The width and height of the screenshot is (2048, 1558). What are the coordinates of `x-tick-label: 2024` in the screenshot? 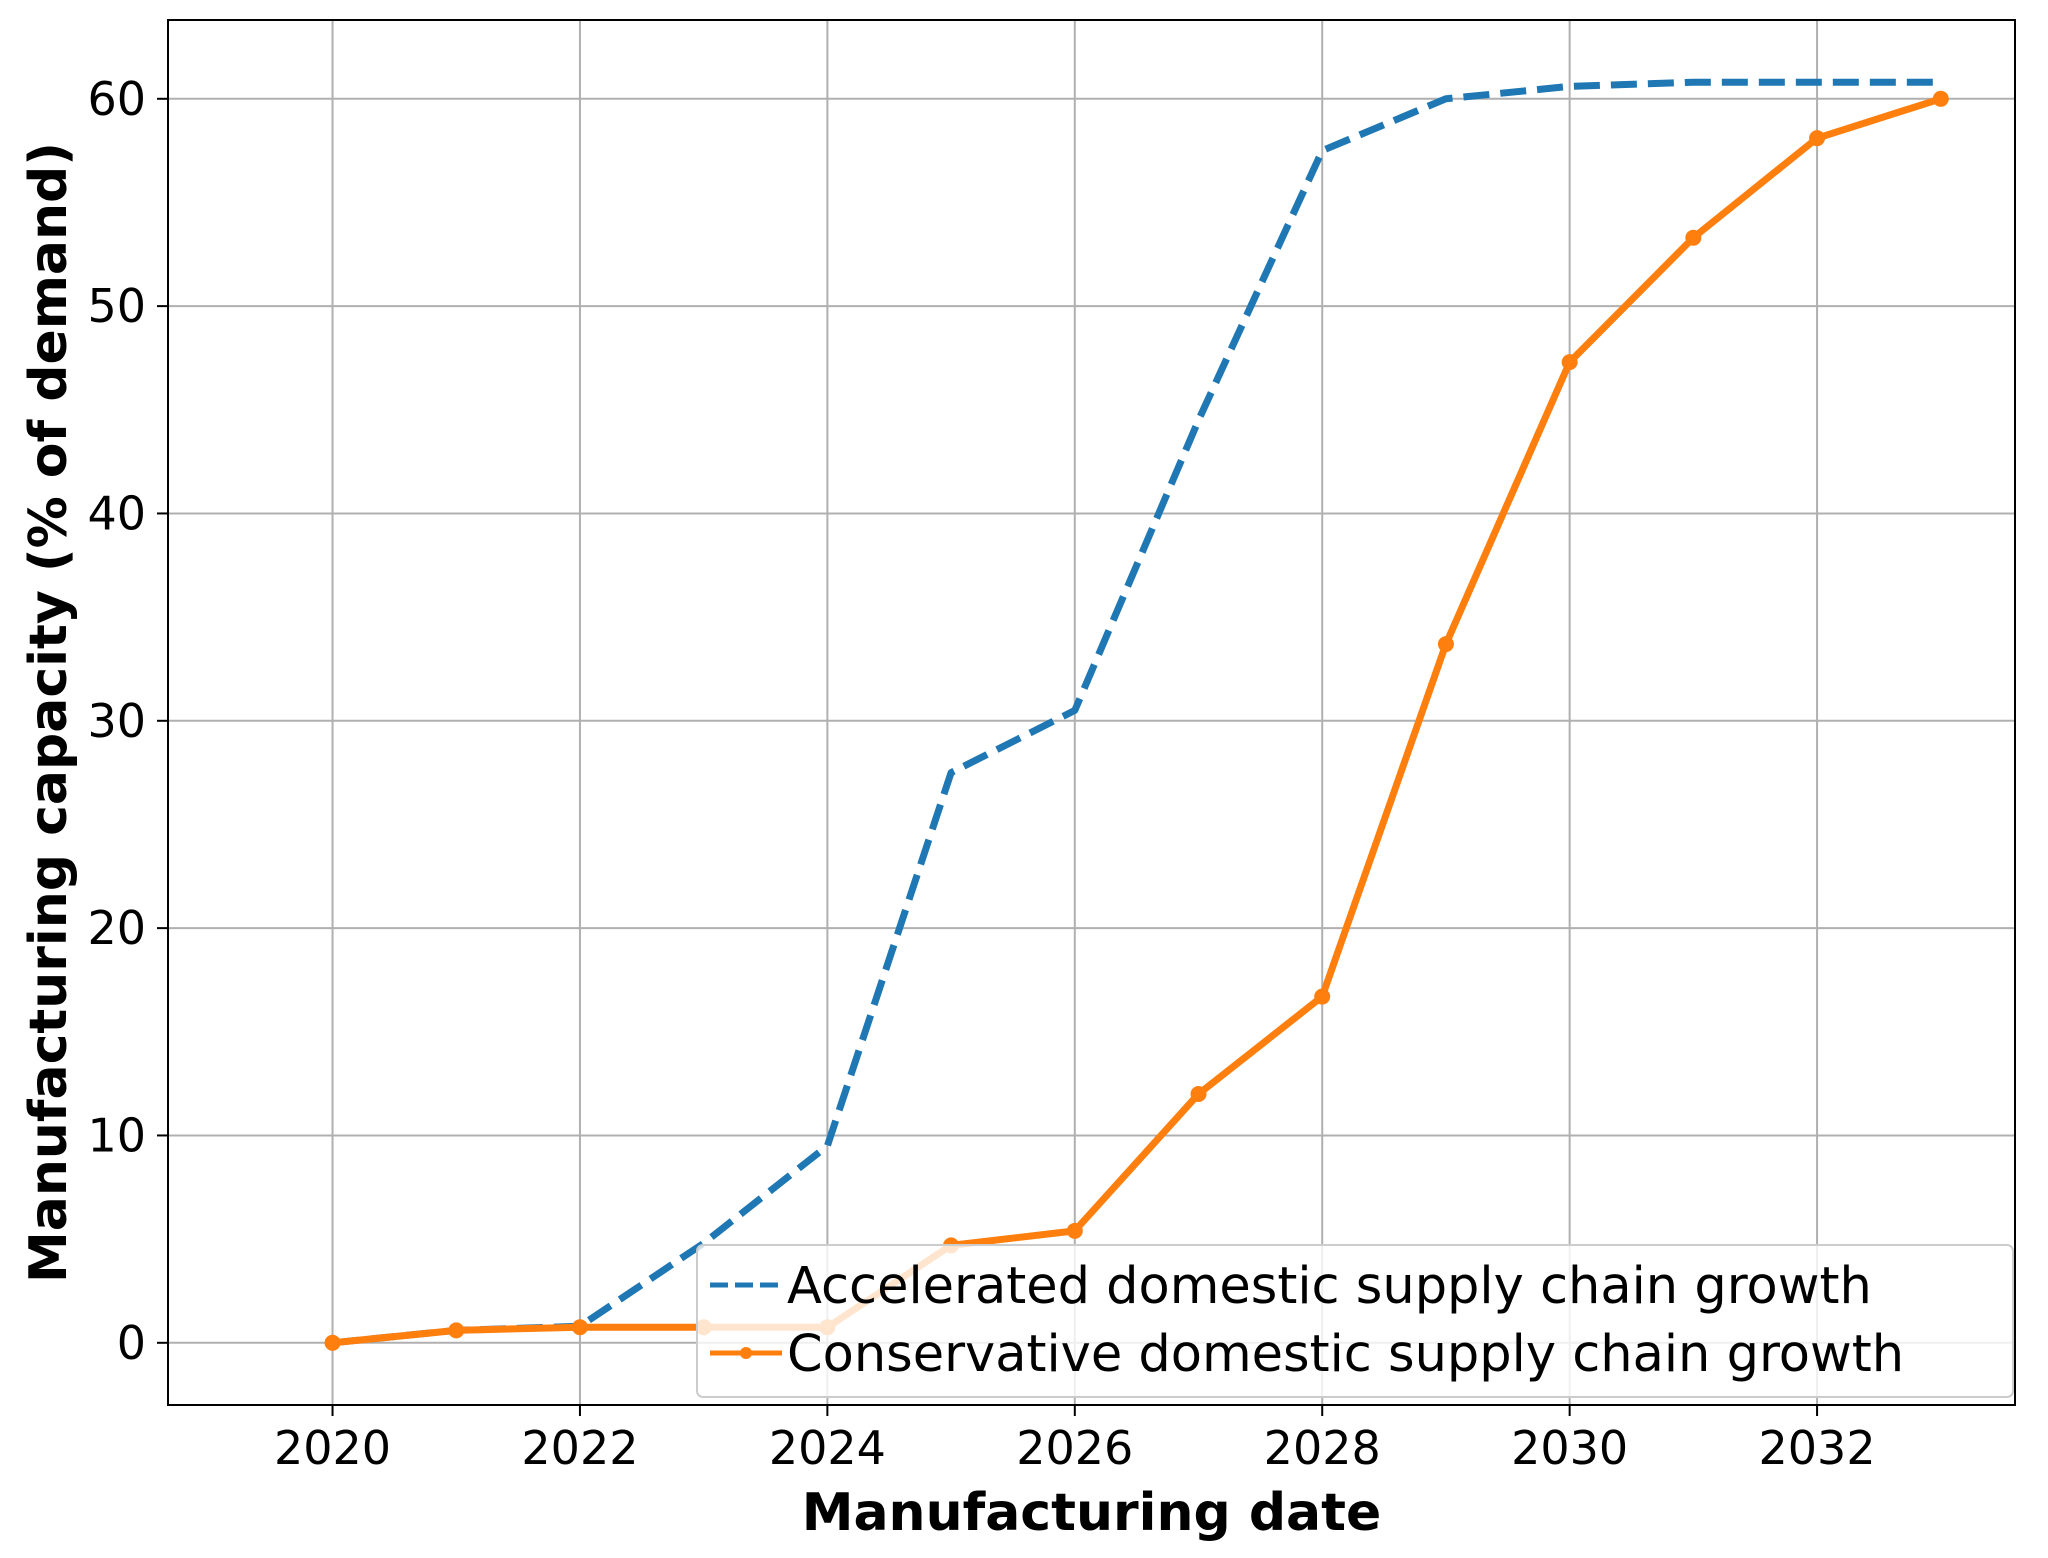 It's located at (827, 1448).